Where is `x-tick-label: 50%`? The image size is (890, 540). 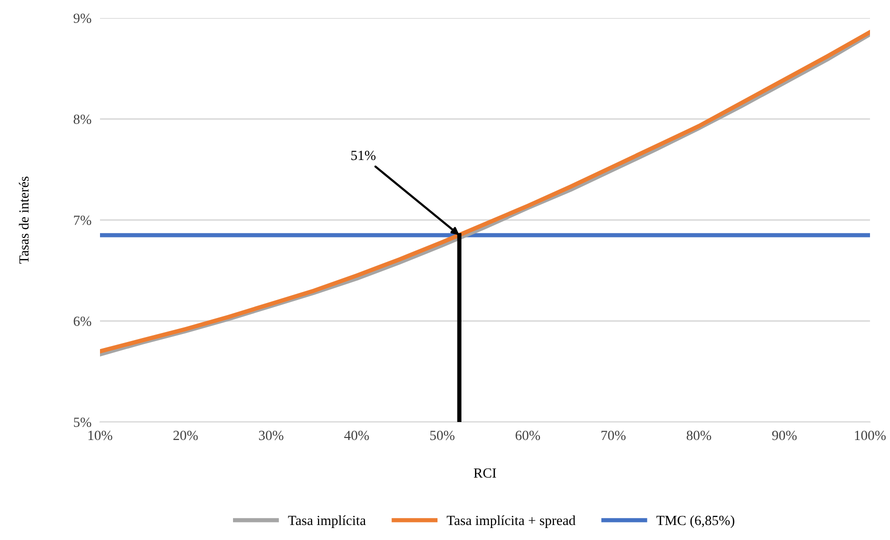
x-tick-label: 50% is located at coordinates (442, 435).